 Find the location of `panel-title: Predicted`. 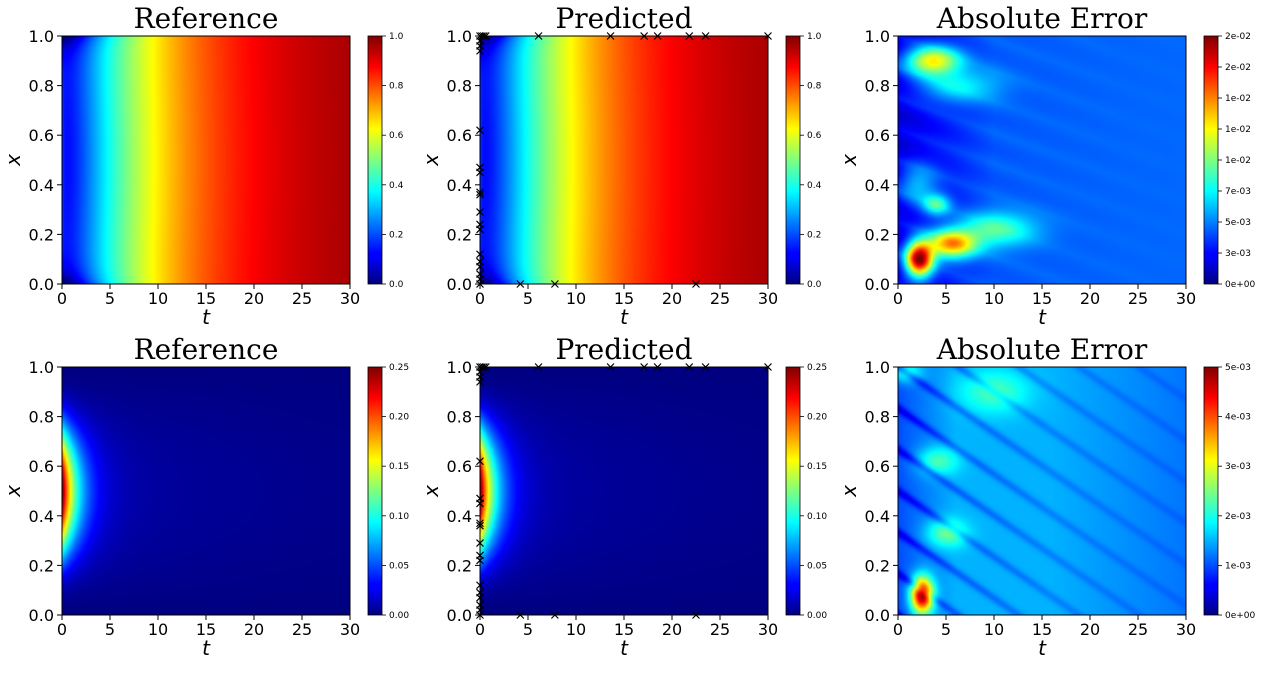

panel-title: Predicted is located at coordinates (623, 349).